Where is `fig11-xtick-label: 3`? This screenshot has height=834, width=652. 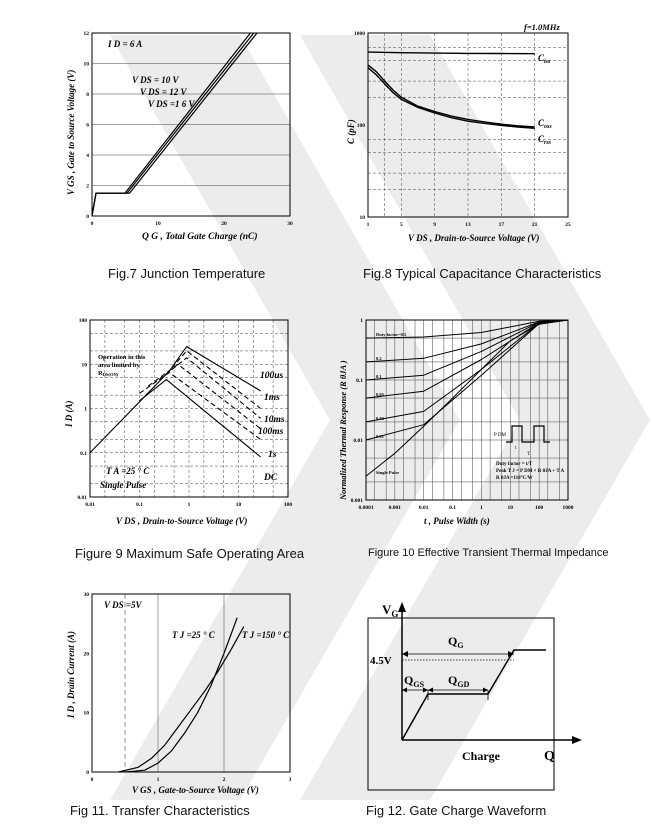 fig11-xtick-label: 3 is located at coordinates (290, 780).